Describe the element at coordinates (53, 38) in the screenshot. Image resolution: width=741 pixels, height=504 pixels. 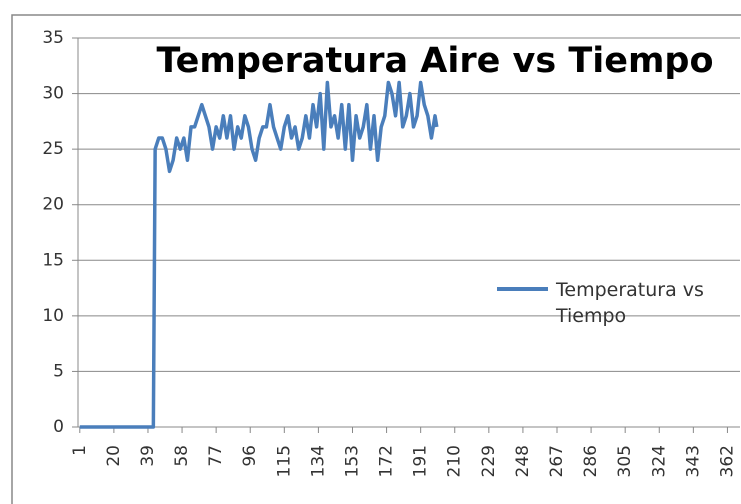
I see `y-tick-label: 35` at that location.